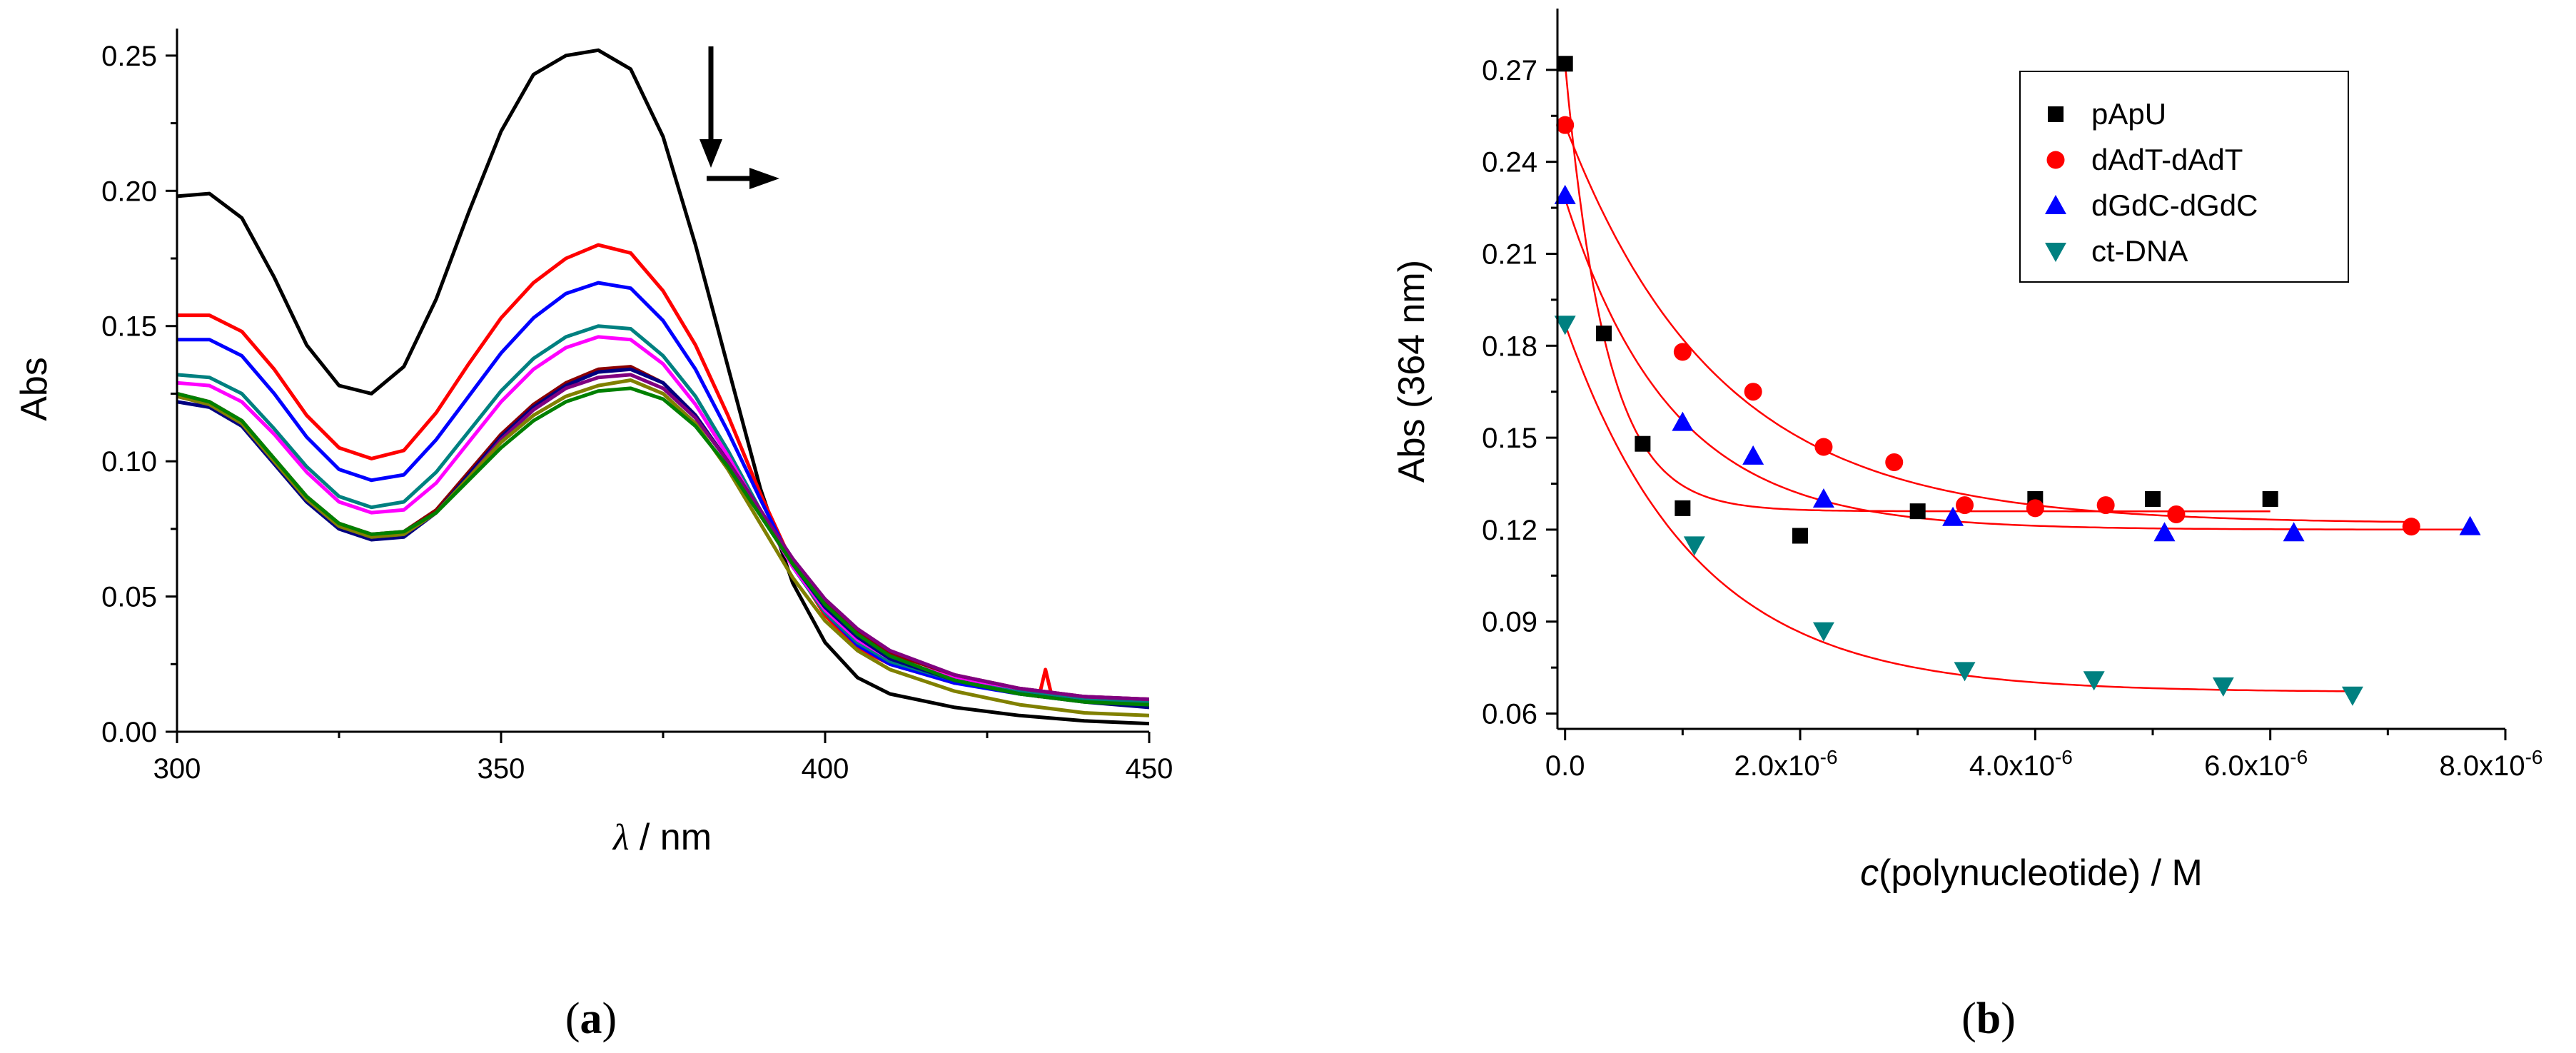 This screenshot has height=1053, width=2576. I want to click on panel-a-y-tick-label: 0.25, so click(129, 56).